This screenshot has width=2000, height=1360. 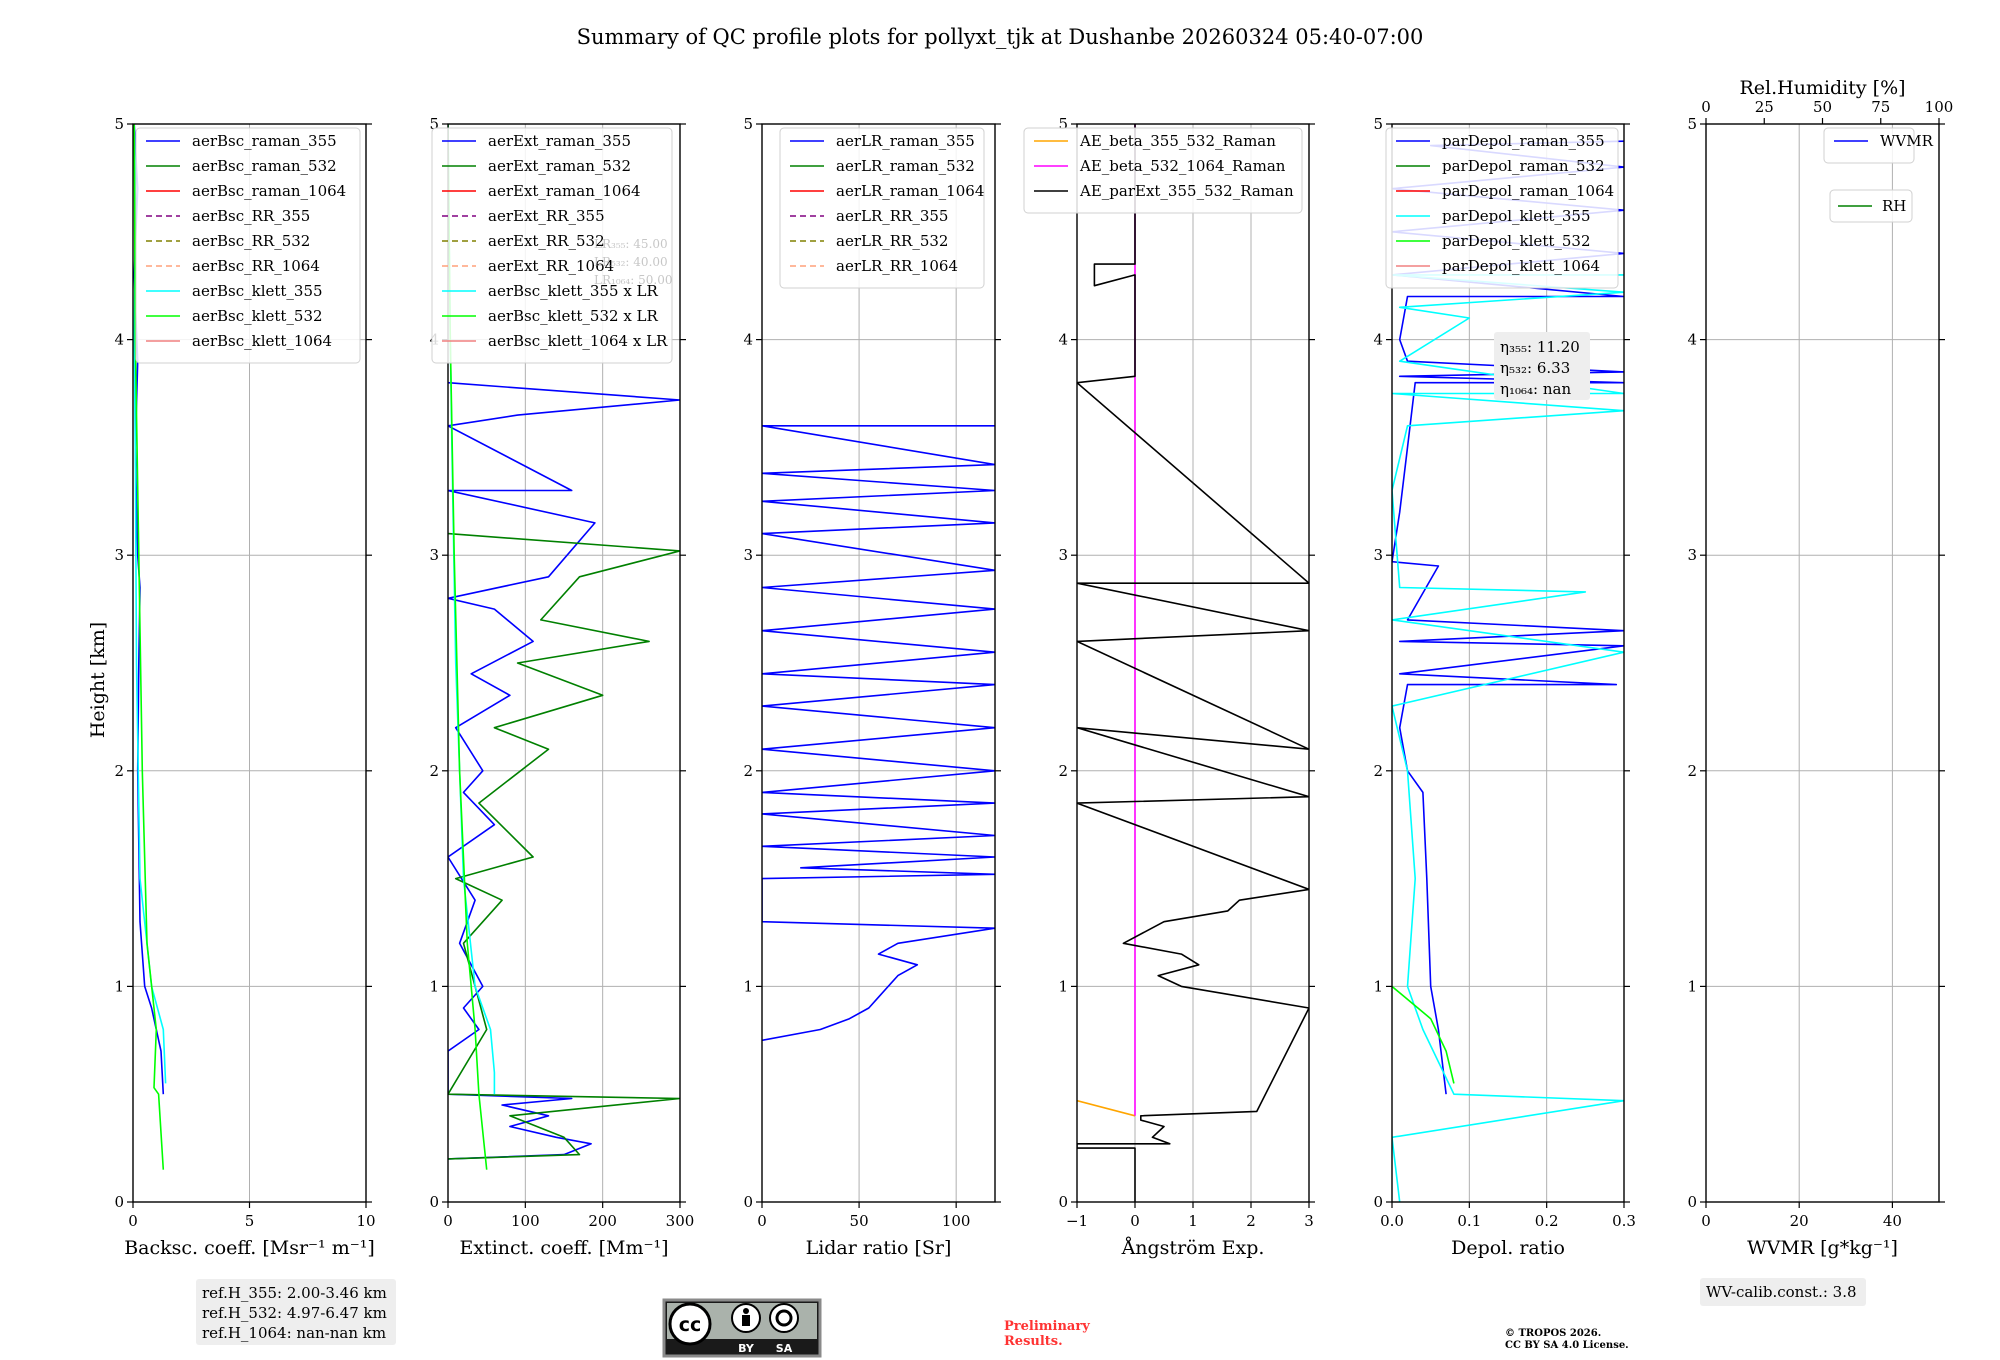 I want to click on legend-label: aerBsc_raman_355, so click(x=264, y=141).